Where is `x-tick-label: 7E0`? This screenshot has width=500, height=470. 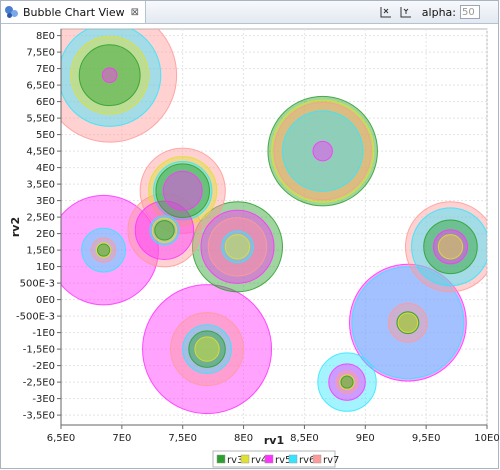
x-tick-label: 7E0 is located at coordinates (121, 438).